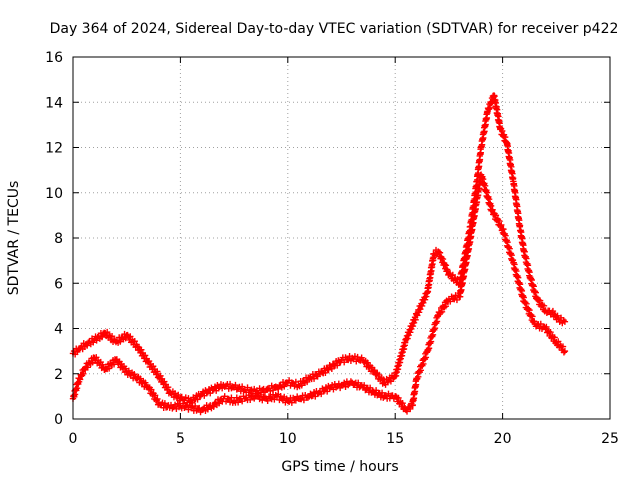 Image resolution: width=640 pixels, height=480 pixels. Describe the element at coordinates (54, 103) in the screenshot. I see `y-tick-label: 14` at that location.